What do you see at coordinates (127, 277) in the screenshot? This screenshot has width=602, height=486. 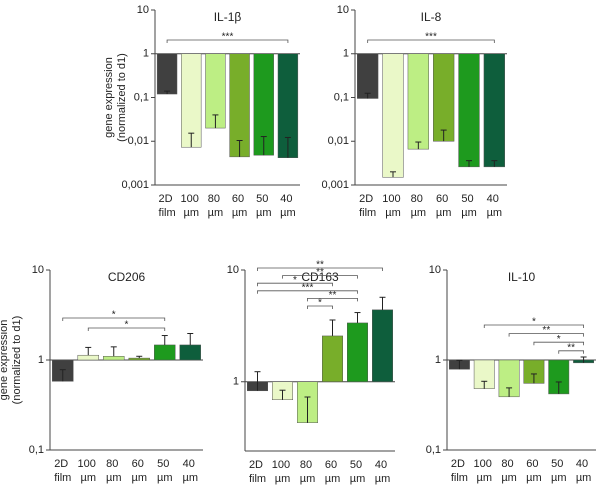 I see `chart-title: CD206` at bounding box center [127, 277].